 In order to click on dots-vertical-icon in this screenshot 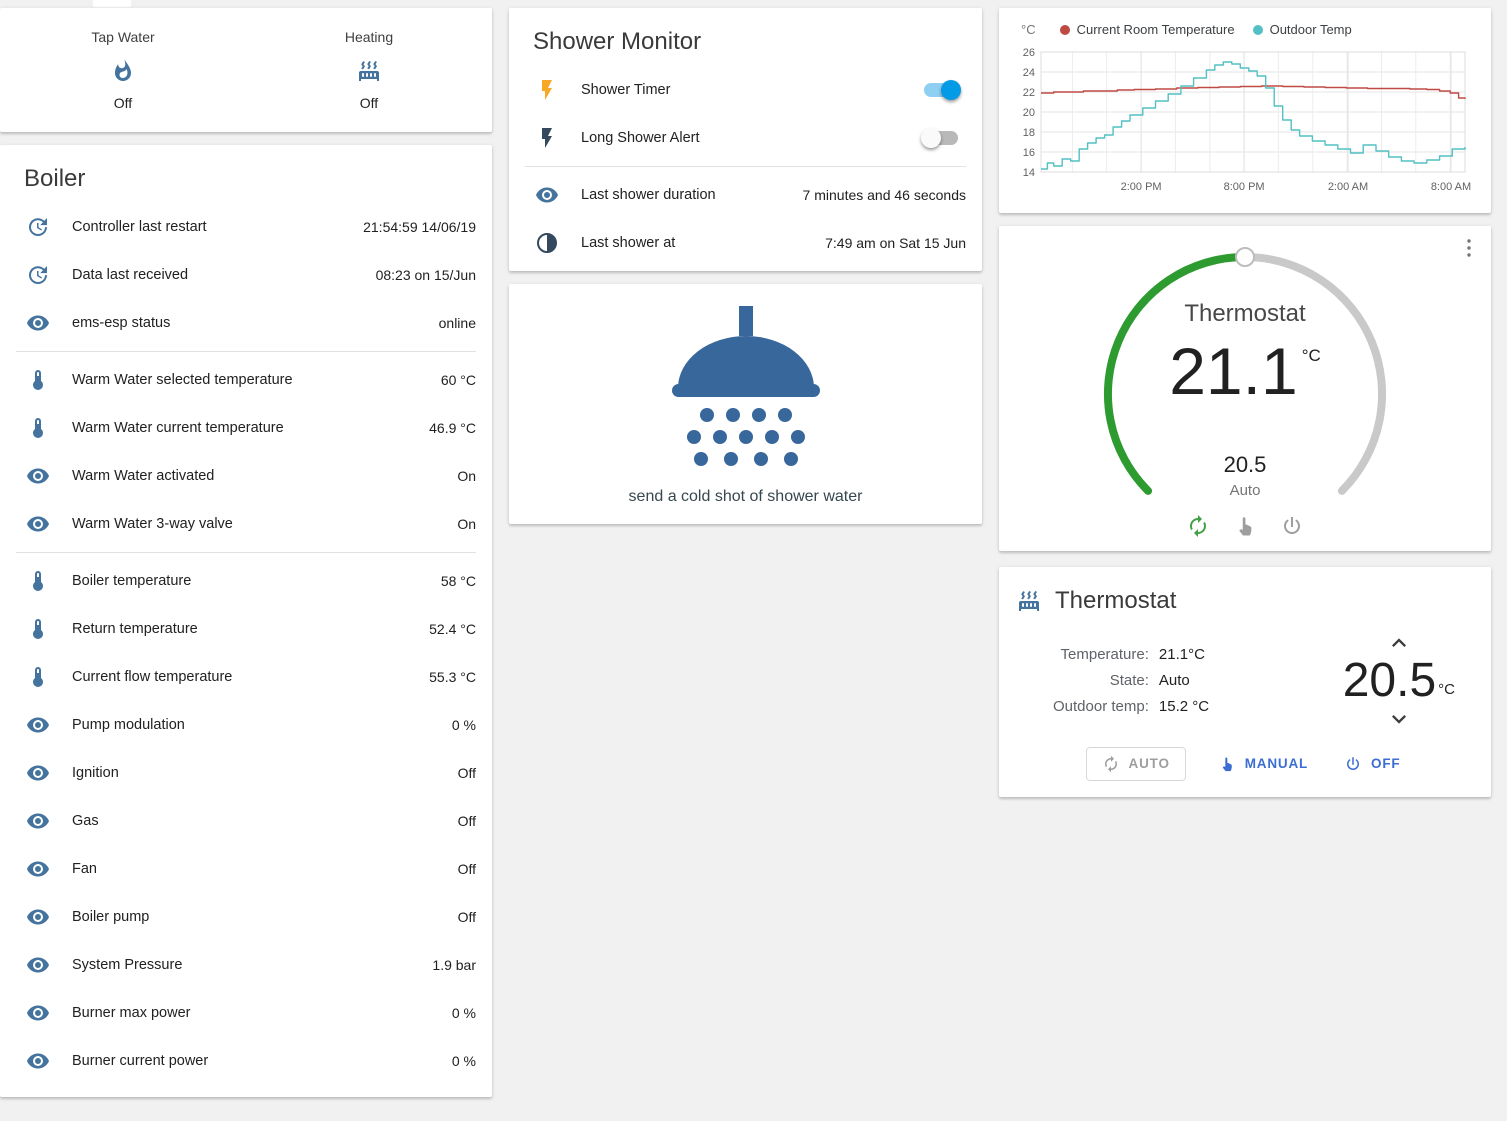, I will do `click(1469, 248)`.